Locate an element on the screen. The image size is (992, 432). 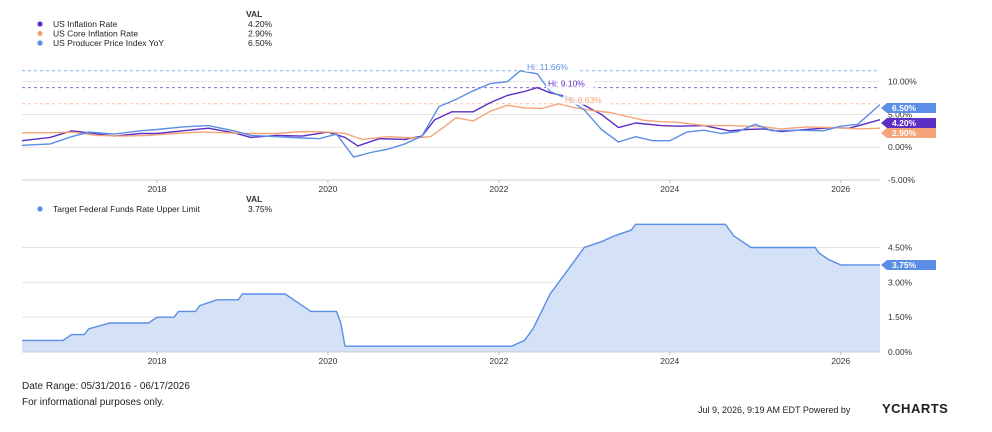
legend-value: 4.20% is located at coordinates (260, 24).